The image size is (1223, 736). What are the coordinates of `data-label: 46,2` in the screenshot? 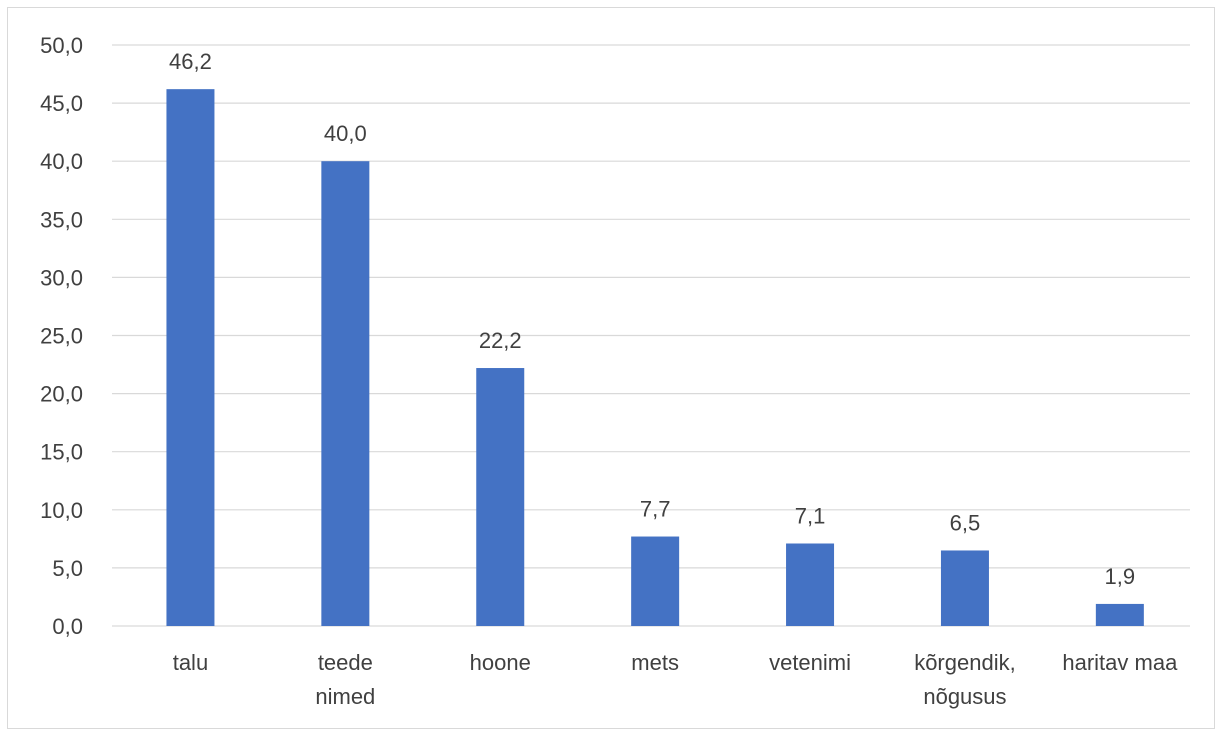 It's located at (190, 61).